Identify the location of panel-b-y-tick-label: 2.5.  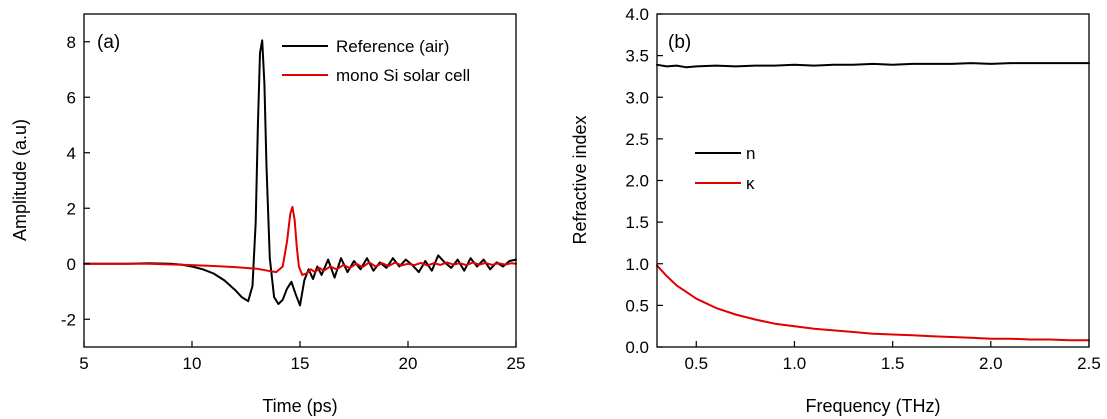
(637, 139).